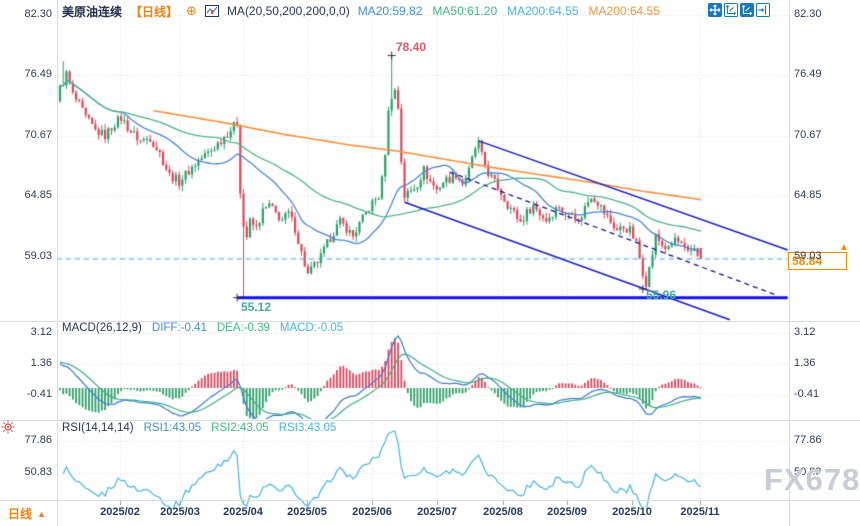 The image size is (860, 526). What do you see at coordinates (307, 428) in the screenshot?
I see `rsi-value: RSI3:43.05` at bounding box center [307, 428].